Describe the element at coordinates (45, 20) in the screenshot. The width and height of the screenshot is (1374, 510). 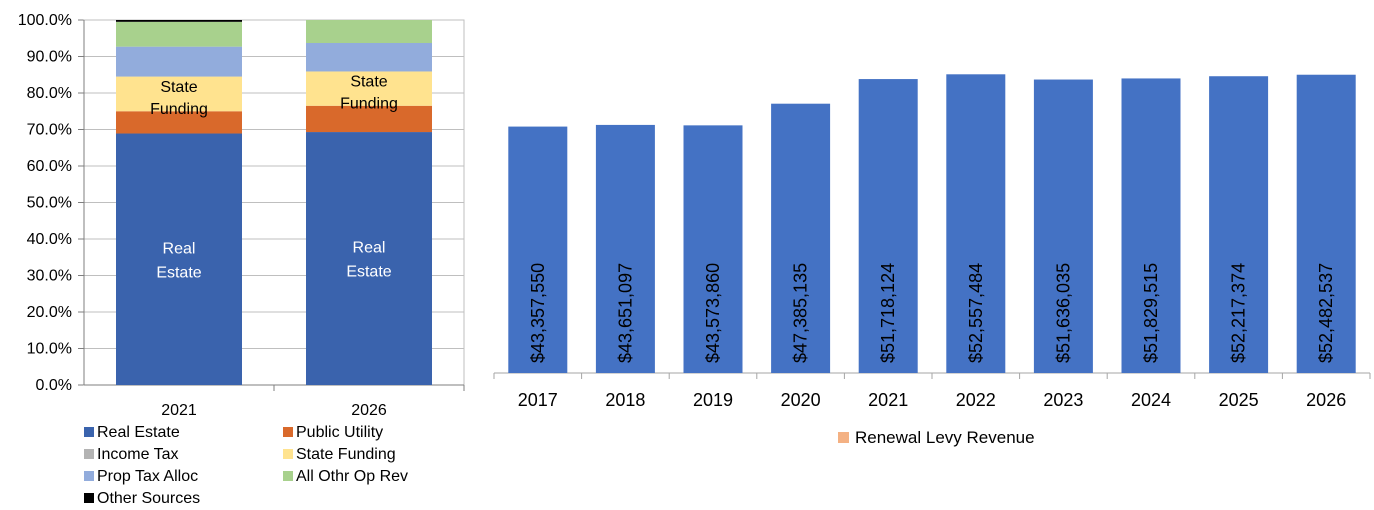
I see `y-tick-label: 100.0%` at that location.